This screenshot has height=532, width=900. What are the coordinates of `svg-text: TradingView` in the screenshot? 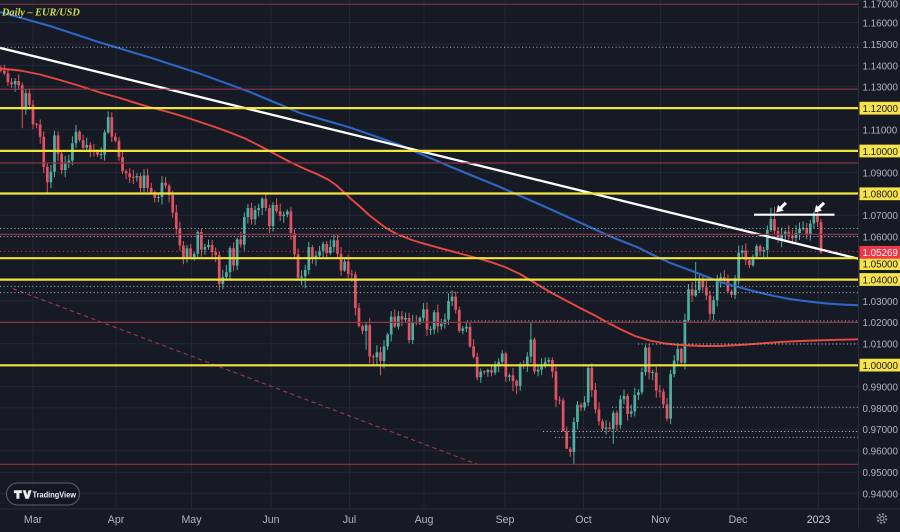 It's located at (55, 495).